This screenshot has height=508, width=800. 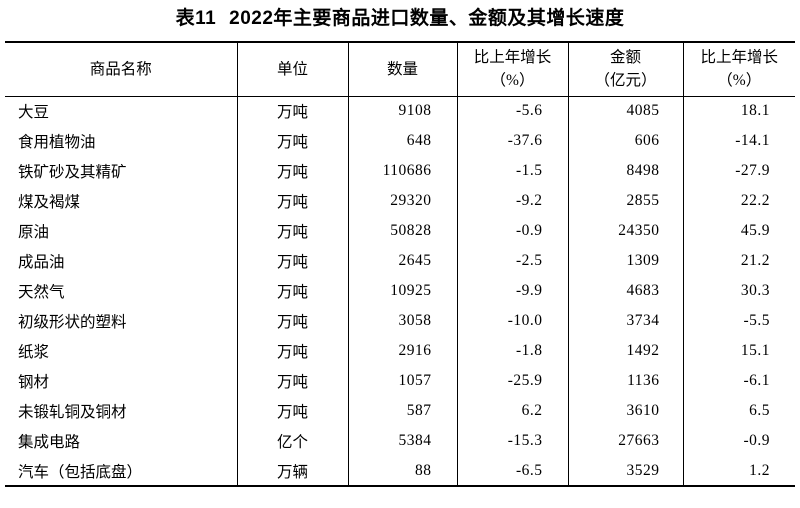 I want to click on cell-amount: 27663, so click(x=625, y=441).